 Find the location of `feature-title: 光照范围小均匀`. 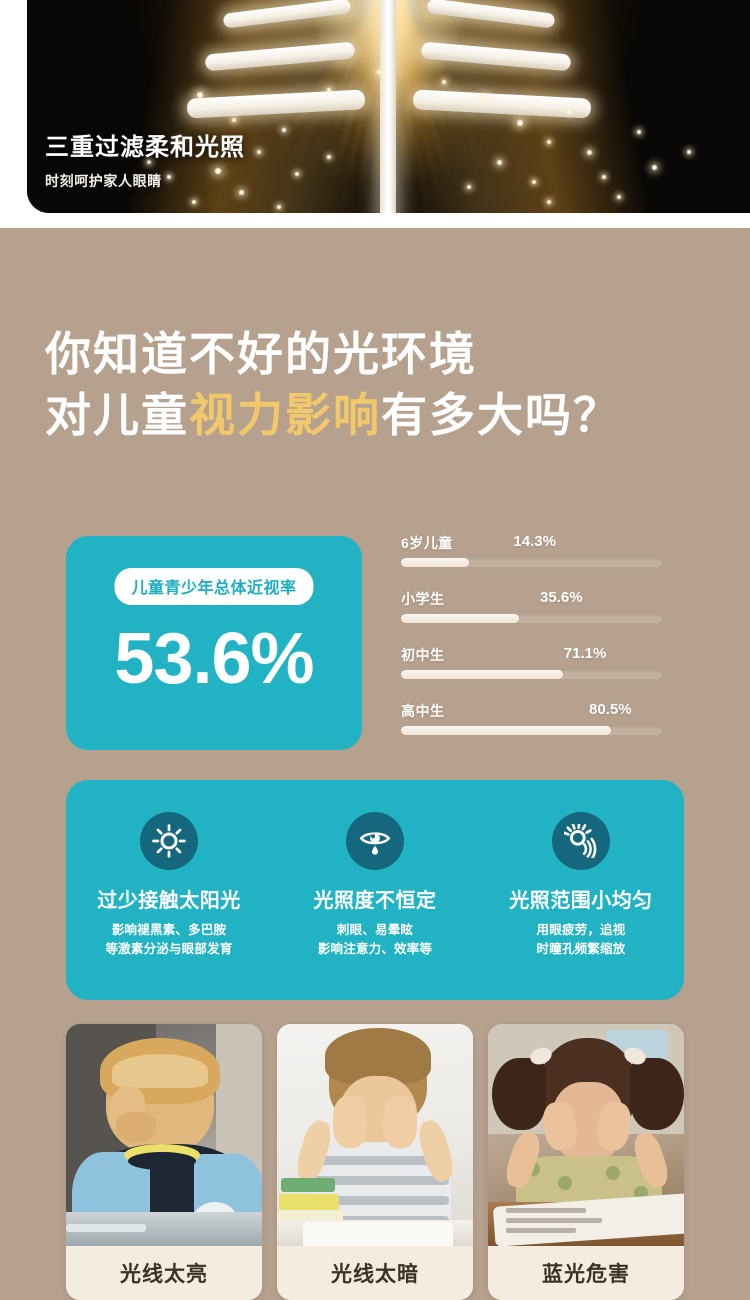

feature-title: 光照范围小均匀 is located at coordinates (581, 901).